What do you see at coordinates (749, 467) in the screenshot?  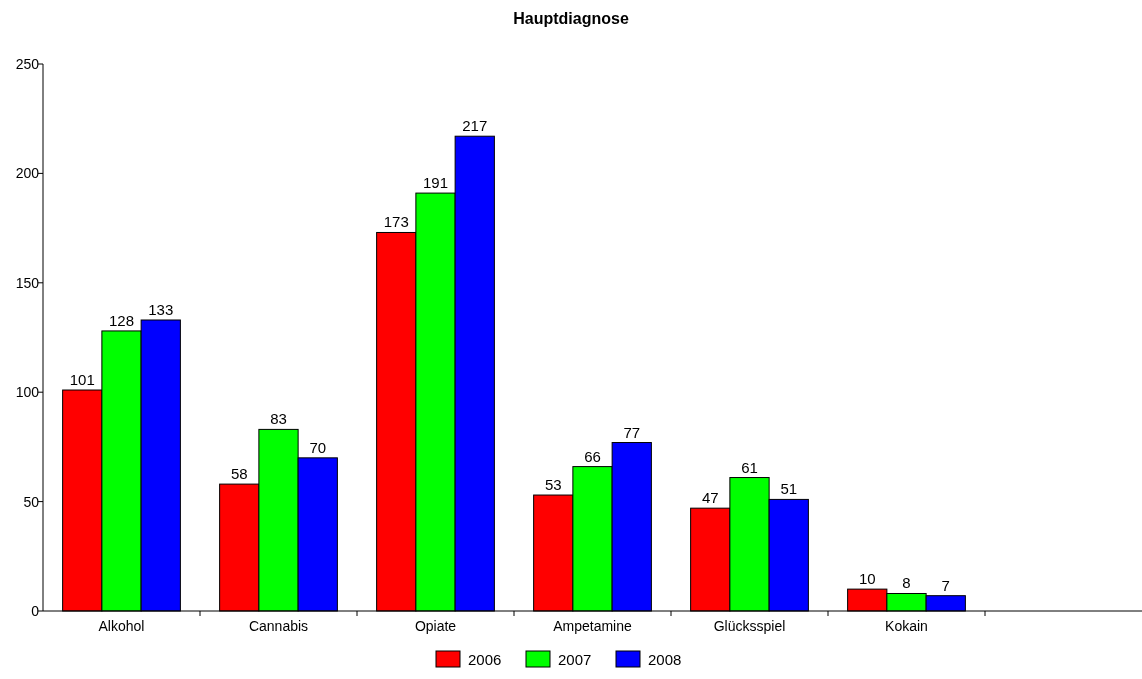 I see `data-label: 61` at bounding box center [749, 467].